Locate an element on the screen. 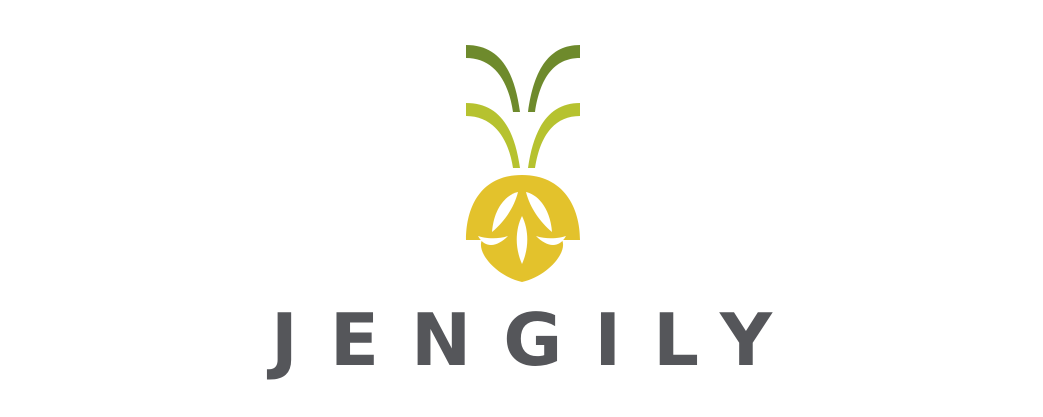  top-leaves-icon is located at coordinates (523, 78).